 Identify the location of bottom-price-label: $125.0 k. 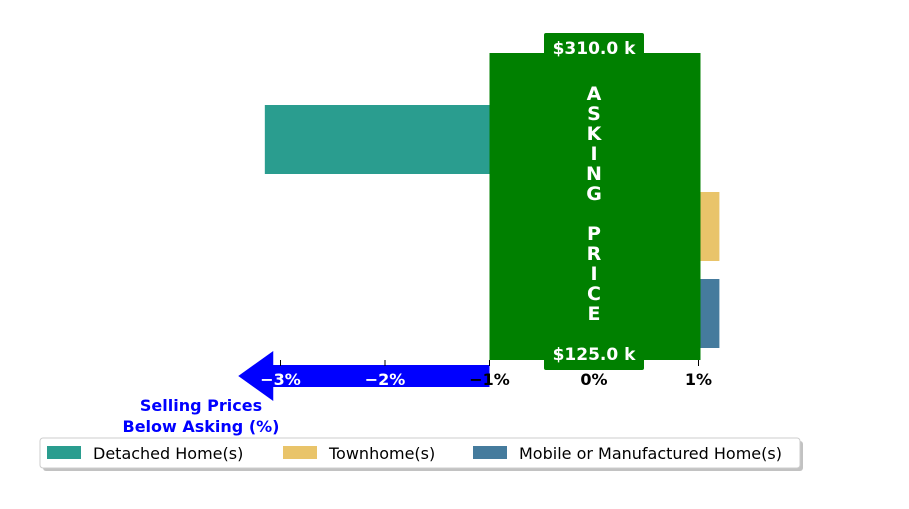
(595, 355).